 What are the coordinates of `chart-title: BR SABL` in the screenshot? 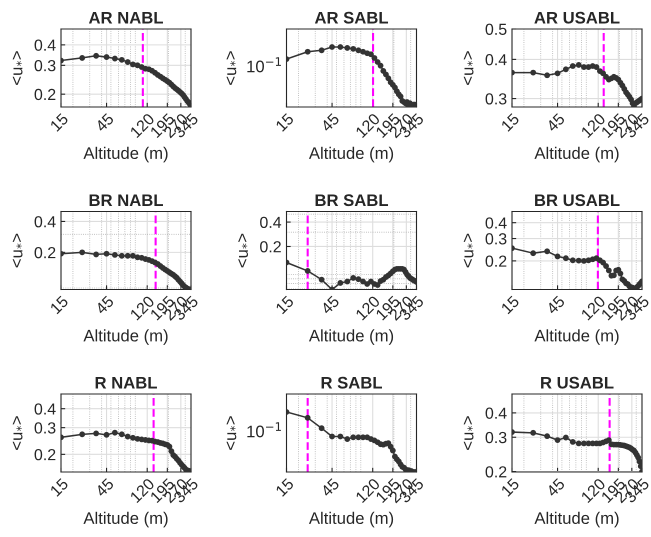 It's located at (352, 200).